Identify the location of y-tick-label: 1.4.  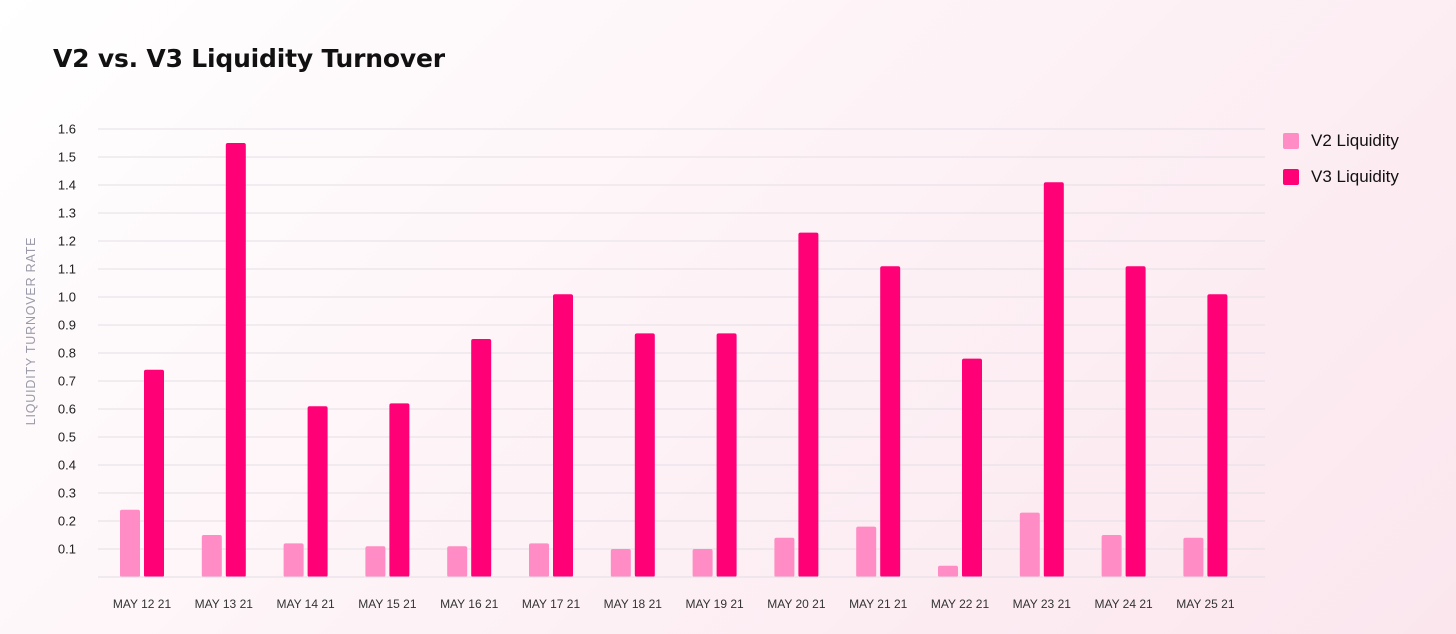
(67, 185).